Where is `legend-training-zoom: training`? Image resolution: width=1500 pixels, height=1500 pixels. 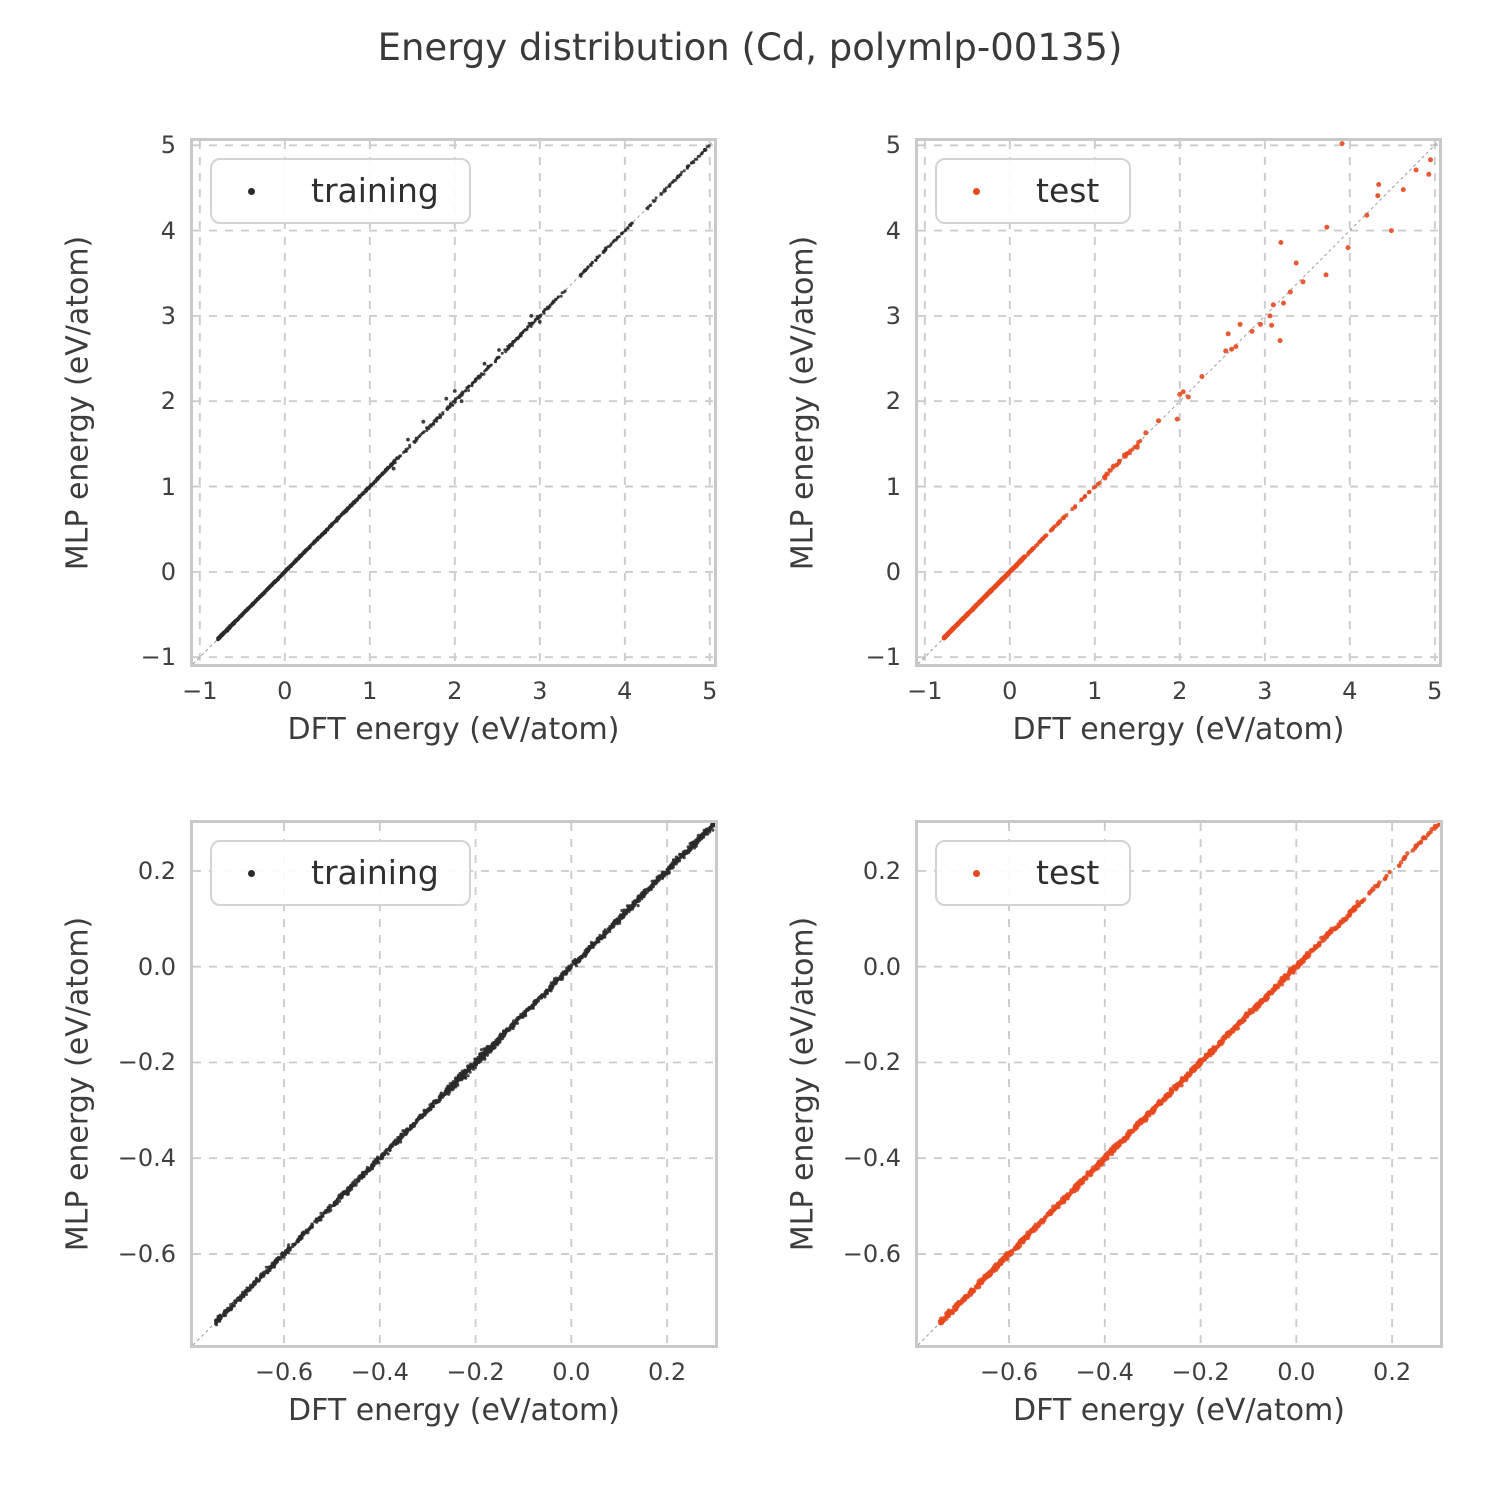 legend-training-zoom: training is located at coordinates (340, 873).